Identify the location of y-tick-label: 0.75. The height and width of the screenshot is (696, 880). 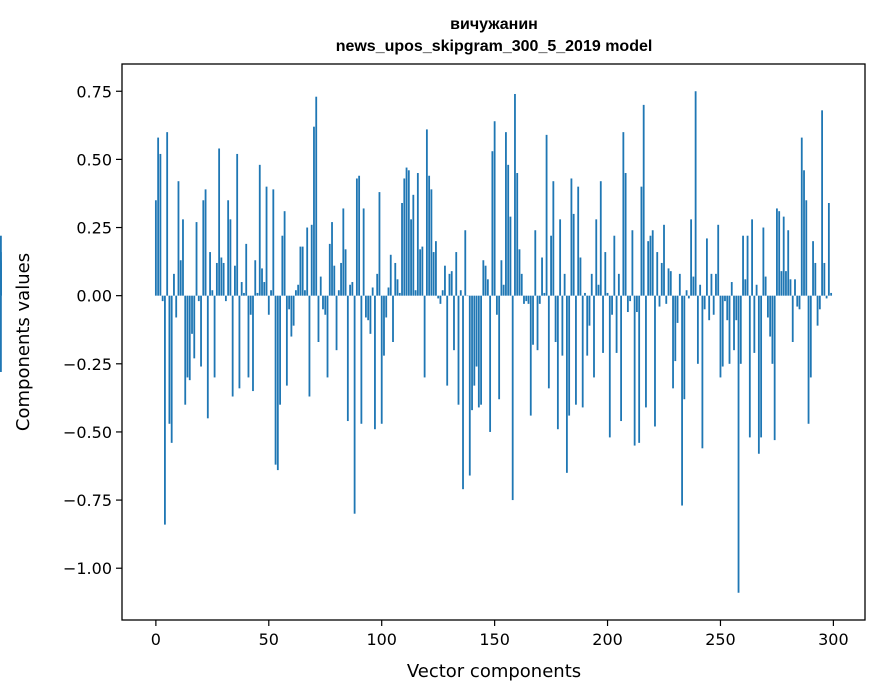
(94, 91).